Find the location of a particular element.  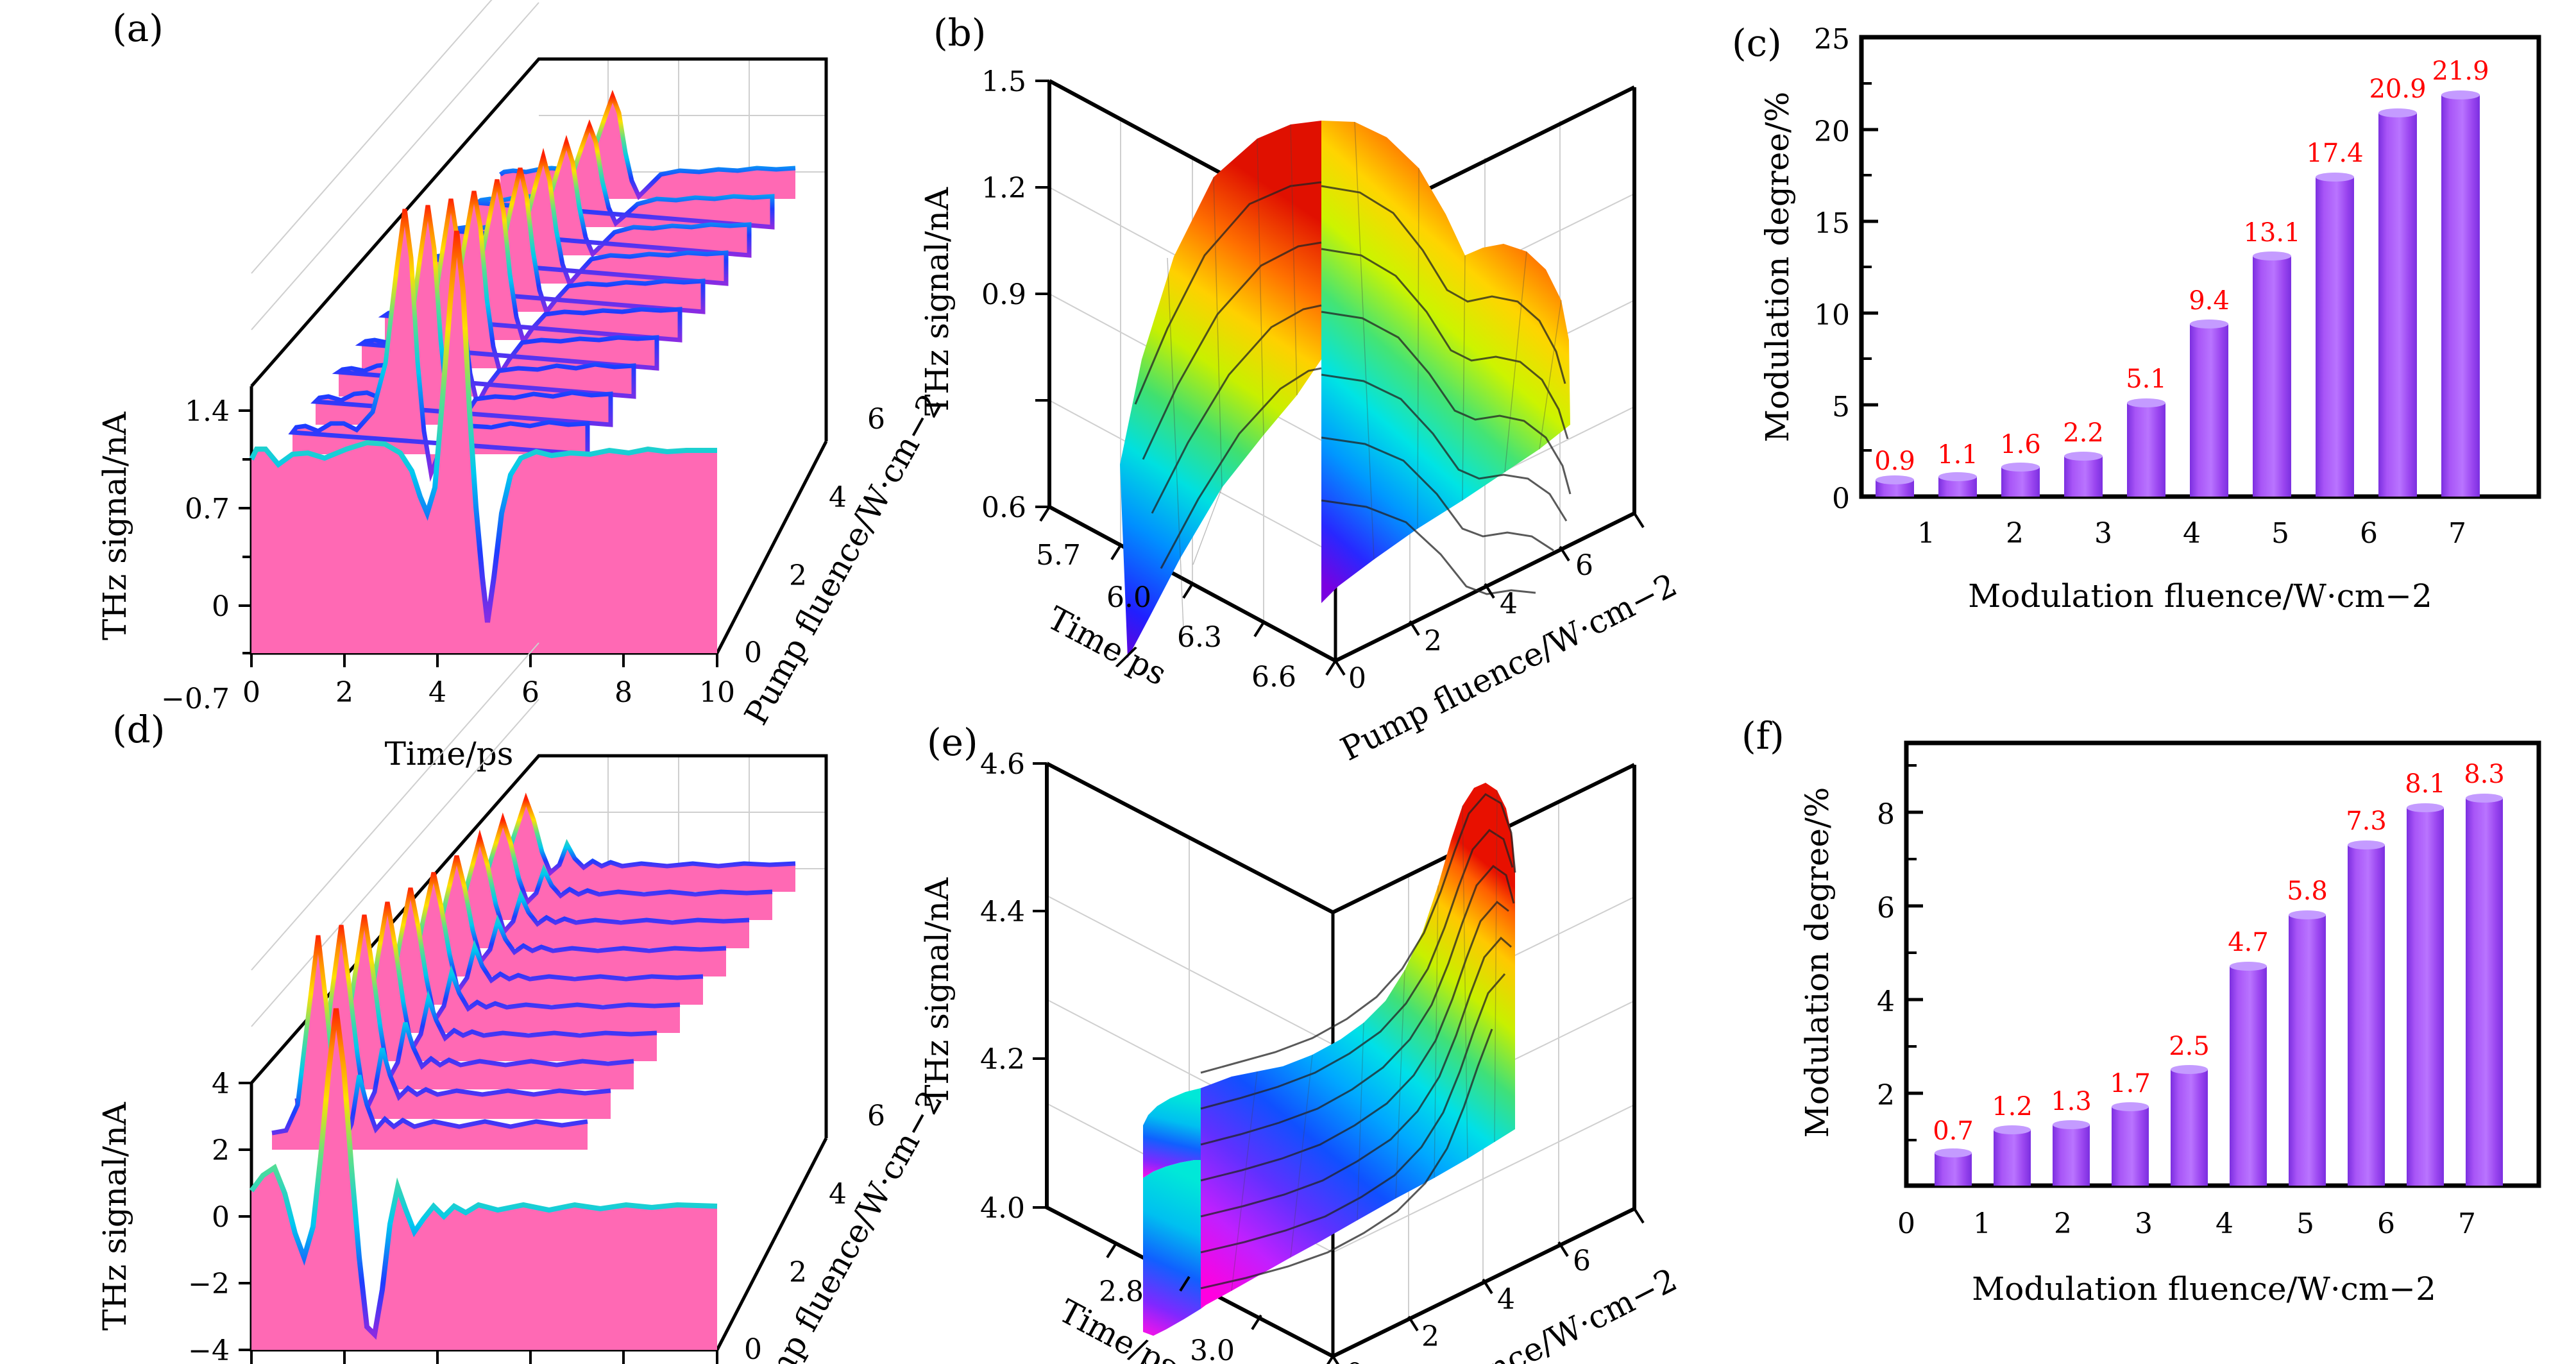

panel-b-ztick-1: 1.2 is located at coordinates (1003, 188).